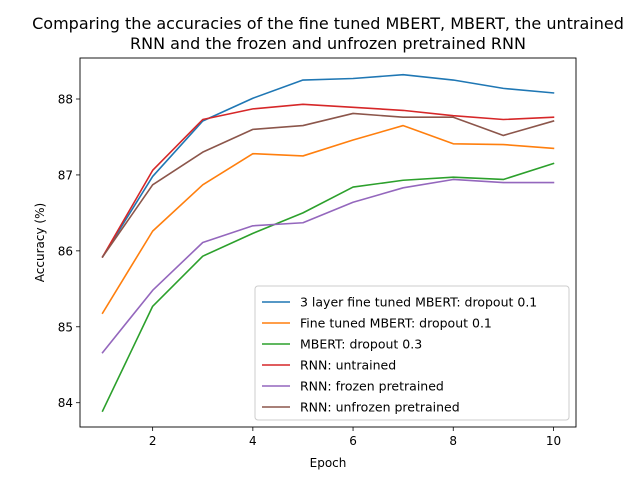 The image size is (640, 480). What do you see at coordinates (253, 441) in the screenshot?
I see `x-tick-label: 4` at bounding box center [253, 441].